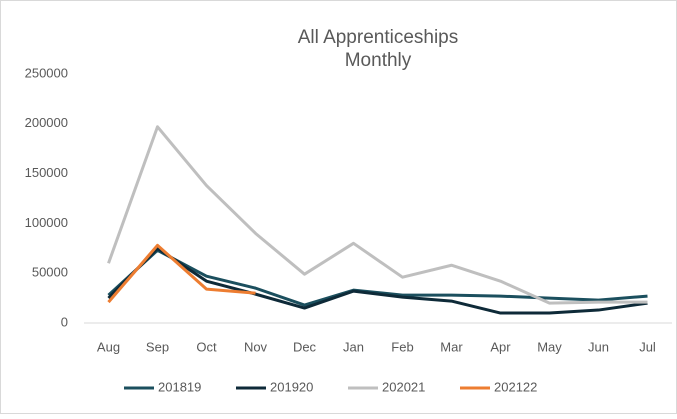 The image size is (677, 419). What do you see at coordinates (500, 346) in the screenshot?
I see `x-tick-label: Apr` at bounding box center [500, 346].